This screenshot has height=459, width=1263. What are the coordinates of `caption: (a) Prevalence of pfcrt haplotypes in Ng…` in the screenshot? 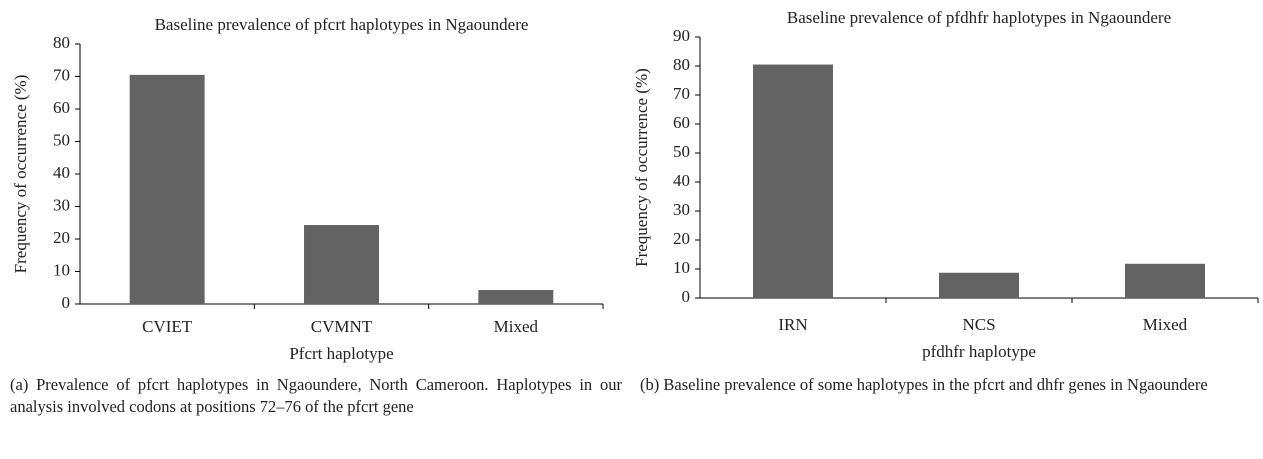 It's located at (316, 395).